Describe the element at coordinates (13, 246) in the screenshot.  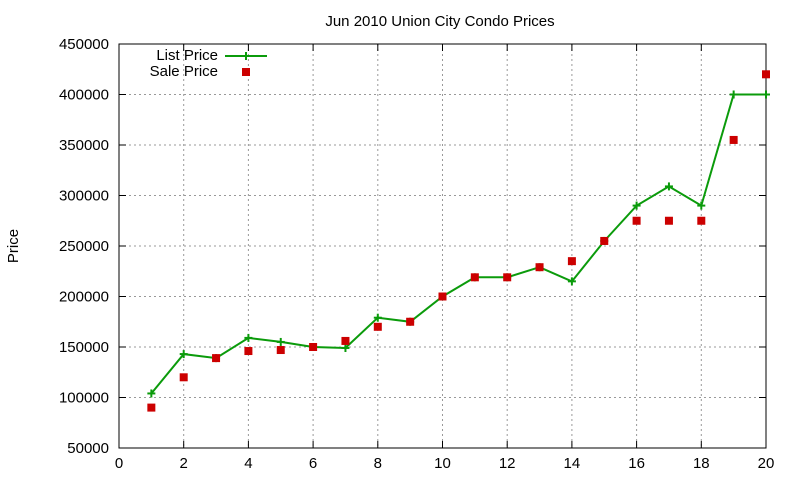
I see `y-axis-label: Price` at that location.